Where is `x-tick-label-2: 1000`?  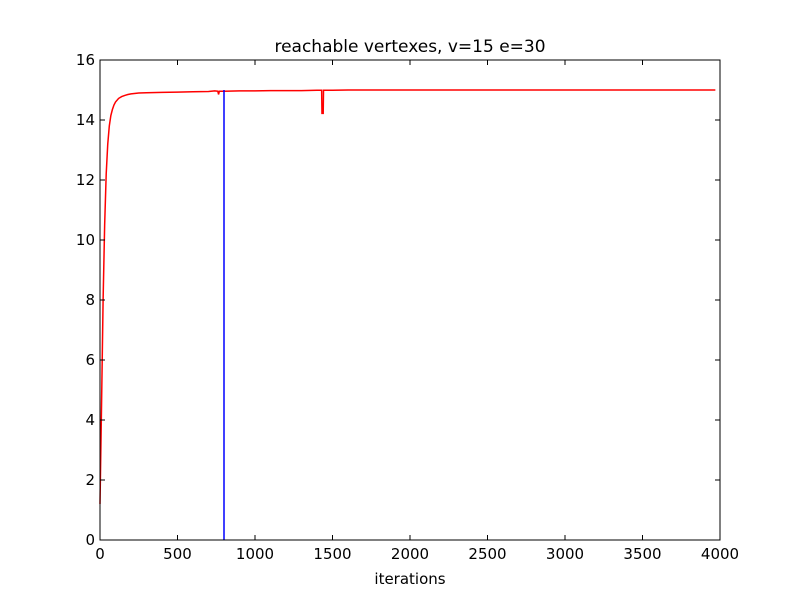
x-tick-label-2: 1000 is located at coordinates (255, 554).